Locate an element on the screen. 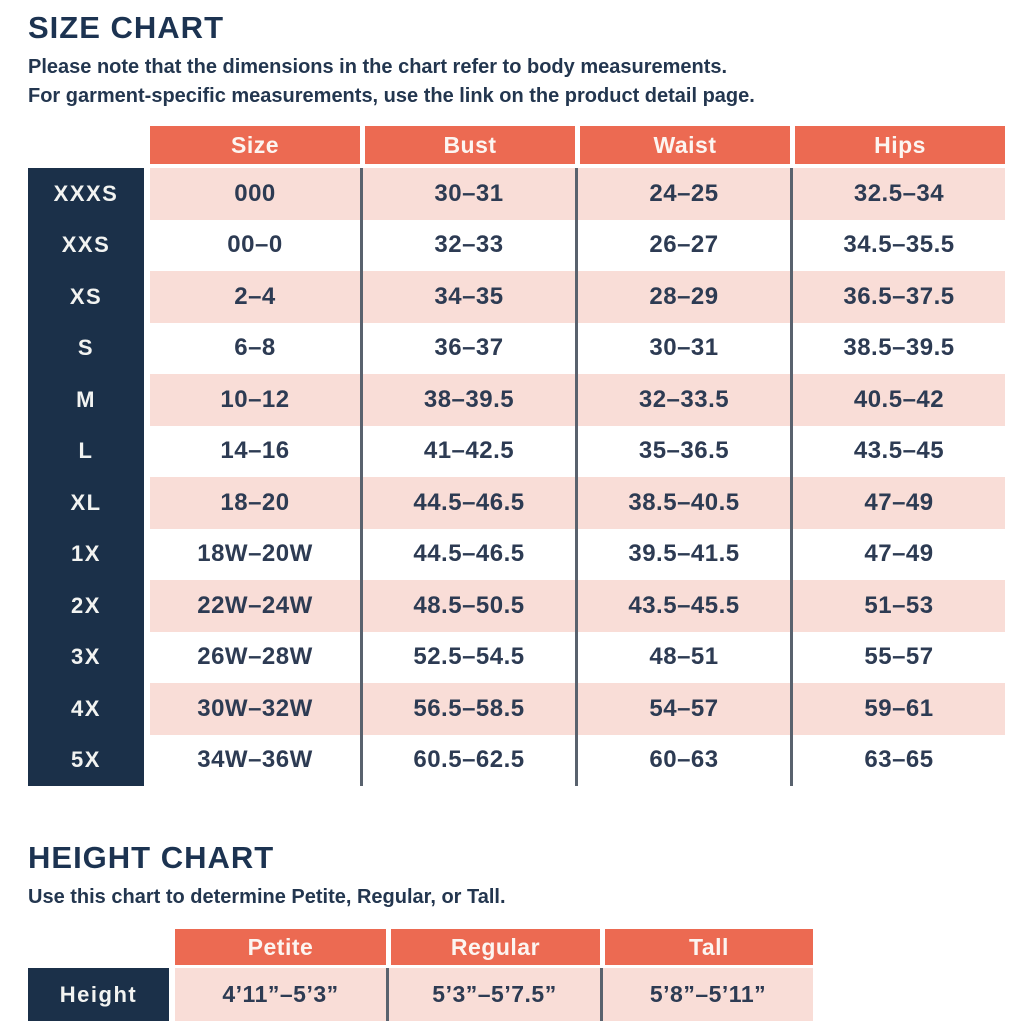 The width and height of the screenshot is (1024, 1024). petite-height-cell: 4’11”–5’3” is located at coordinates (277, 994).